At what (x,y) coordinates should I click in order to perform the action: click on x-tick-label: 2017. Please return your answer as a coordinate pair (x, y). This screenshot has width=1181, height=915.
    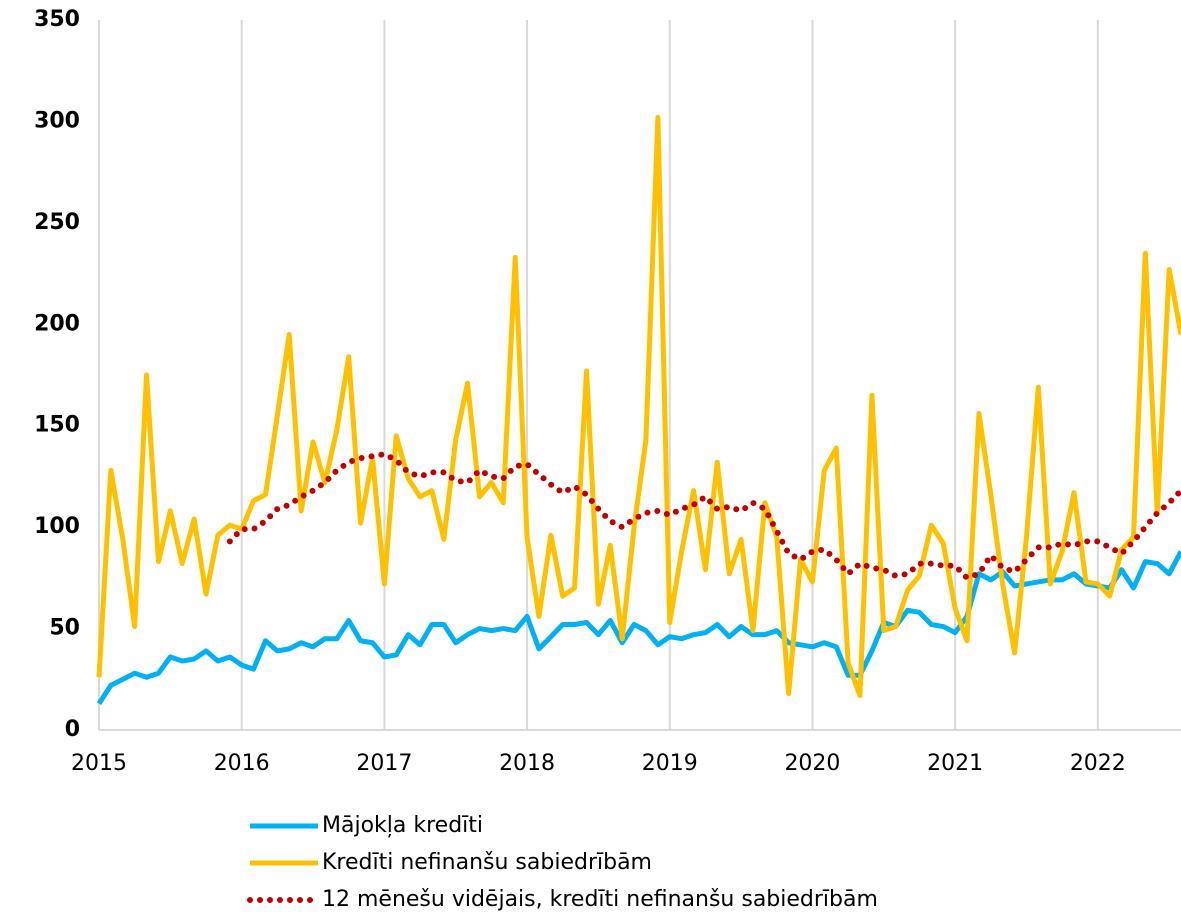
    Looking at the image, I should click on (384, 763).